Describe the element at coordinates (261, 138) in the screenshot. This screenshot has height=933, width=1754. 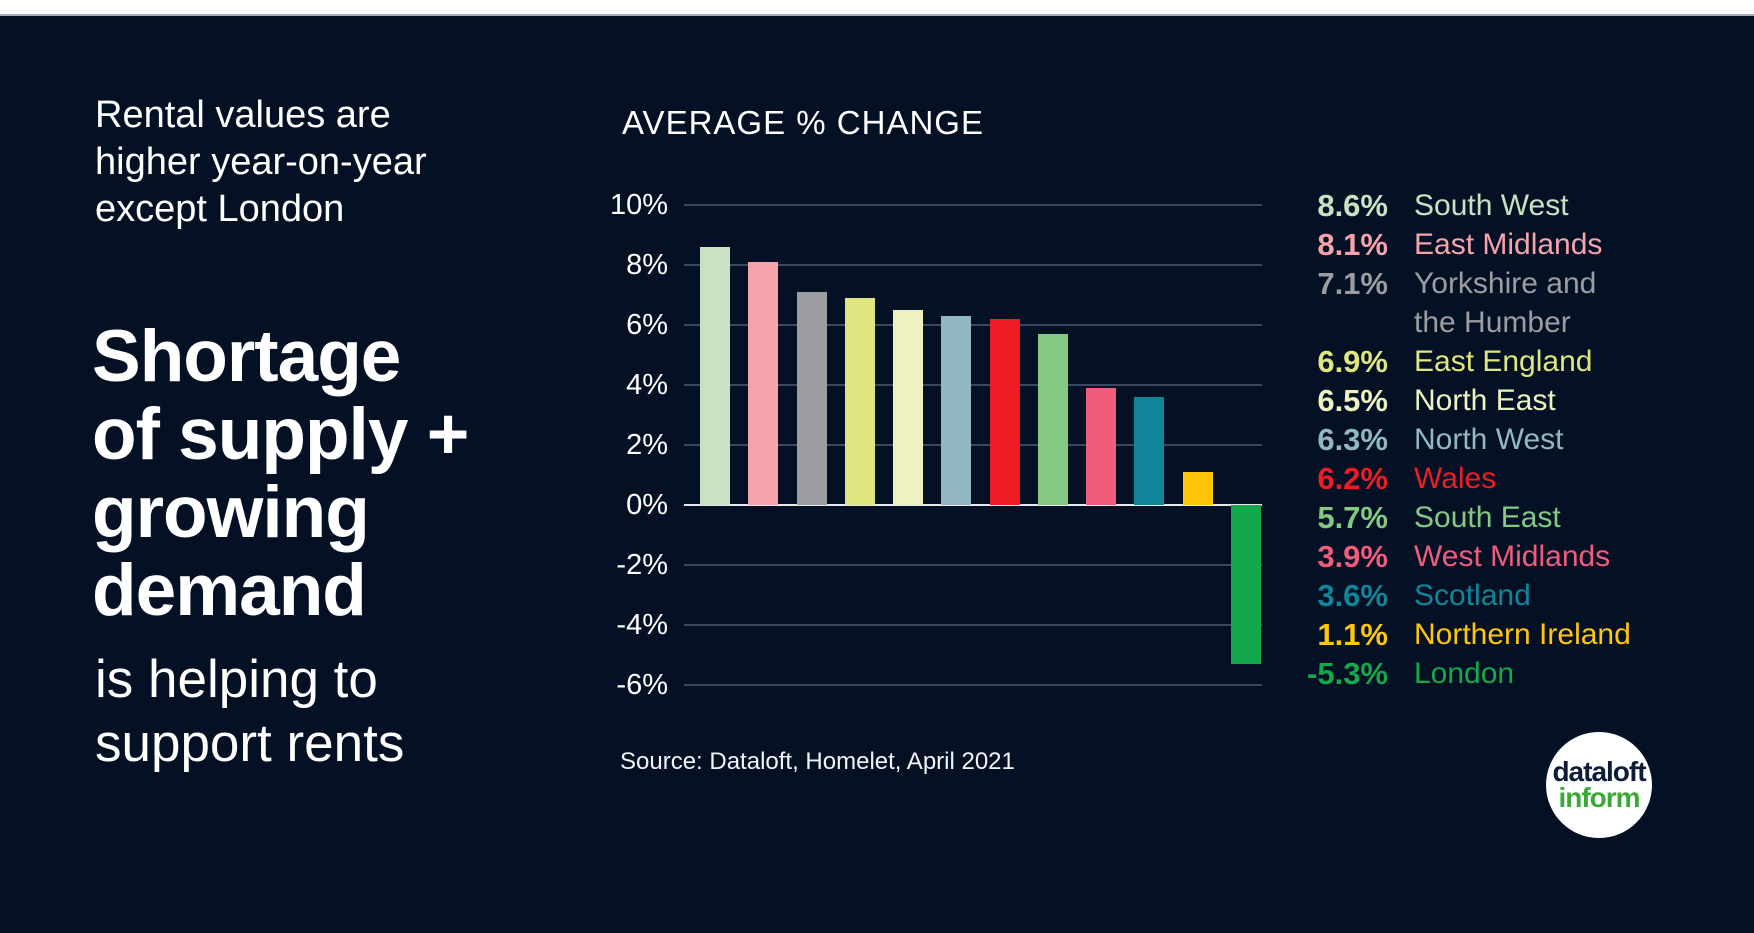
I see `intro-text: Rental values are higher year-on-year` at that location.